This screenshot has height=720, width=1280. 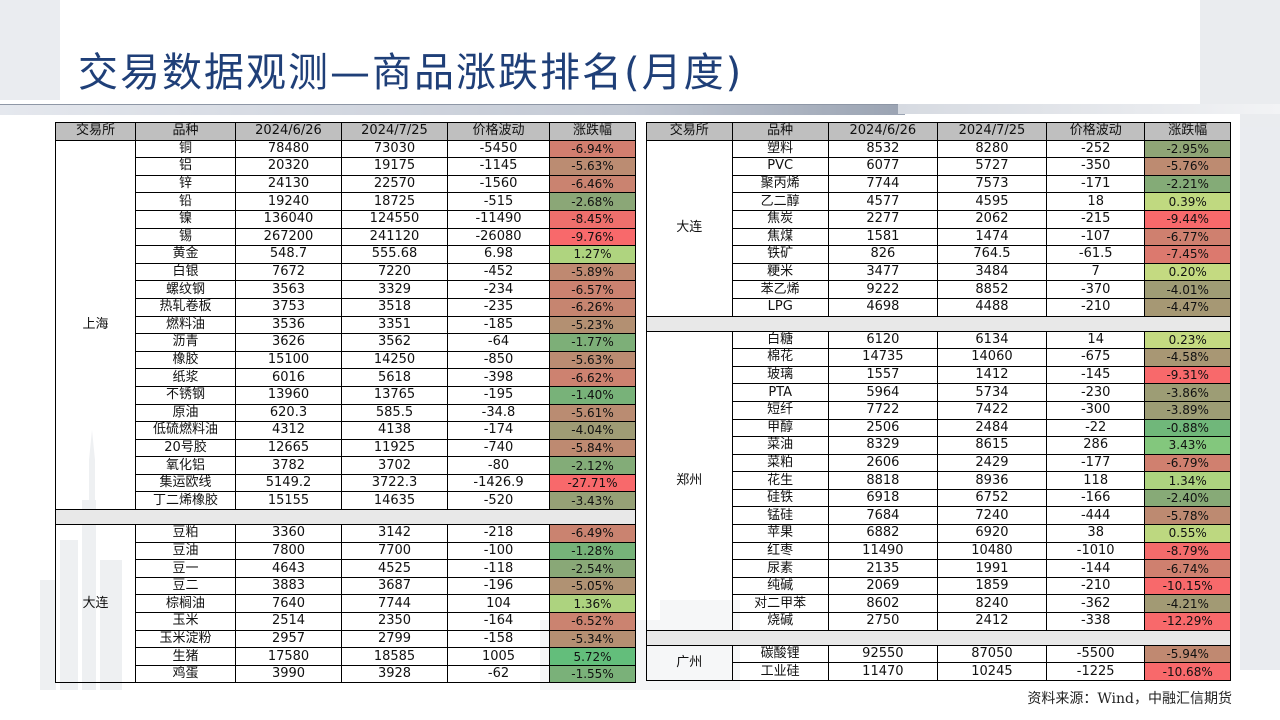 I want to click on price-end-cell: 7744, so click(x=394, y=604).